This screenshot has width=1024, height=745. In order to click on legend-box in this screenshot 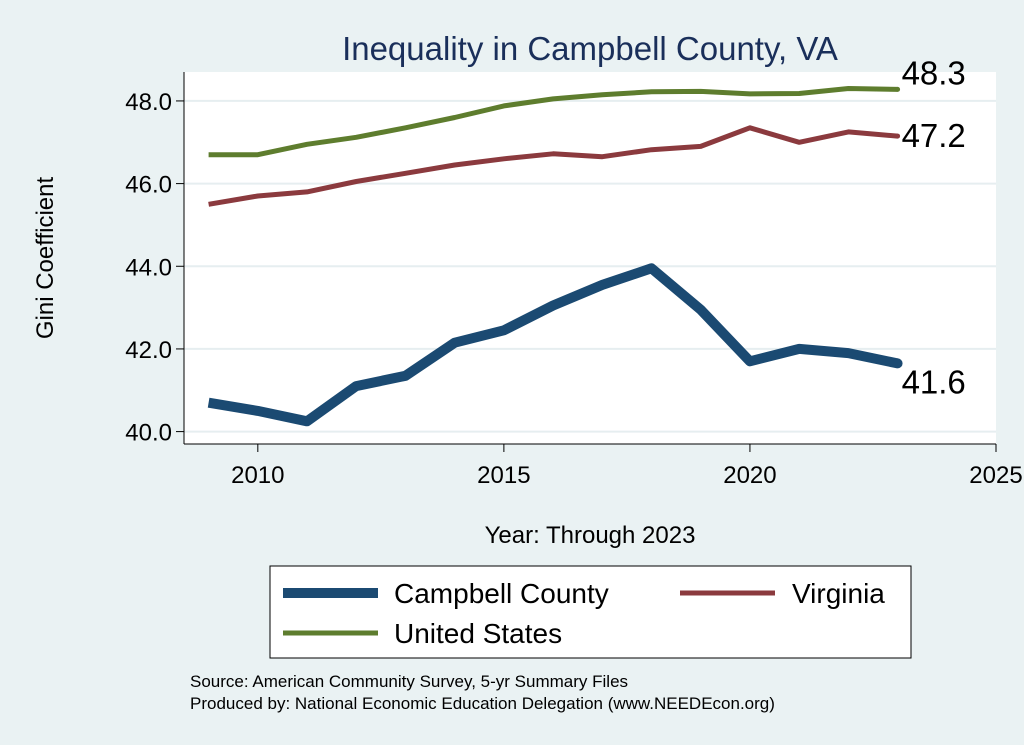, I will do `click(590, 612)`.